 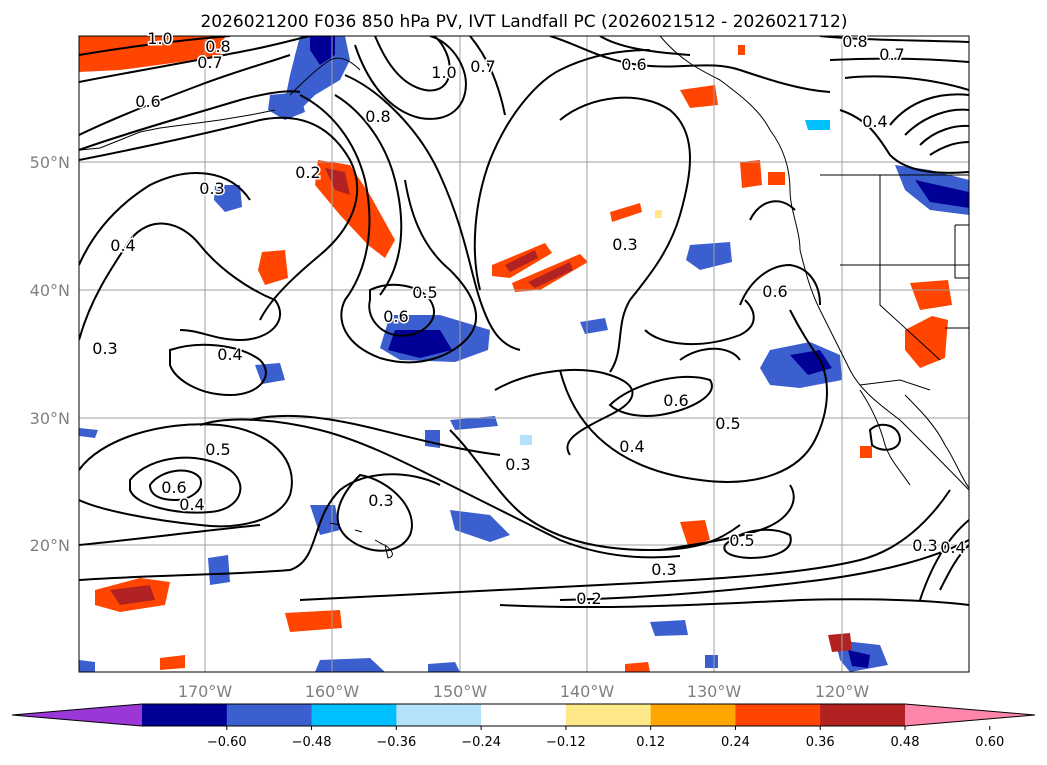 What do you see at coordinates (332, 691) in the screenshot?
I see `lon-label-160w: 160°W` at bounding box center [332, 691].